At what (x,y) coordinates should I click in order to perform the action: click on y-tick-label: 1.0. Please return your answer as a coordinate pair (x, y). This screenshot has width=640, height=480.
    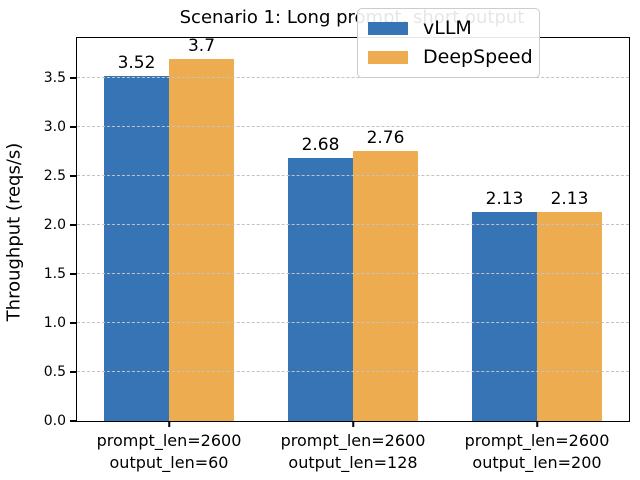
    Looking at the image, I should click on (54, 323).